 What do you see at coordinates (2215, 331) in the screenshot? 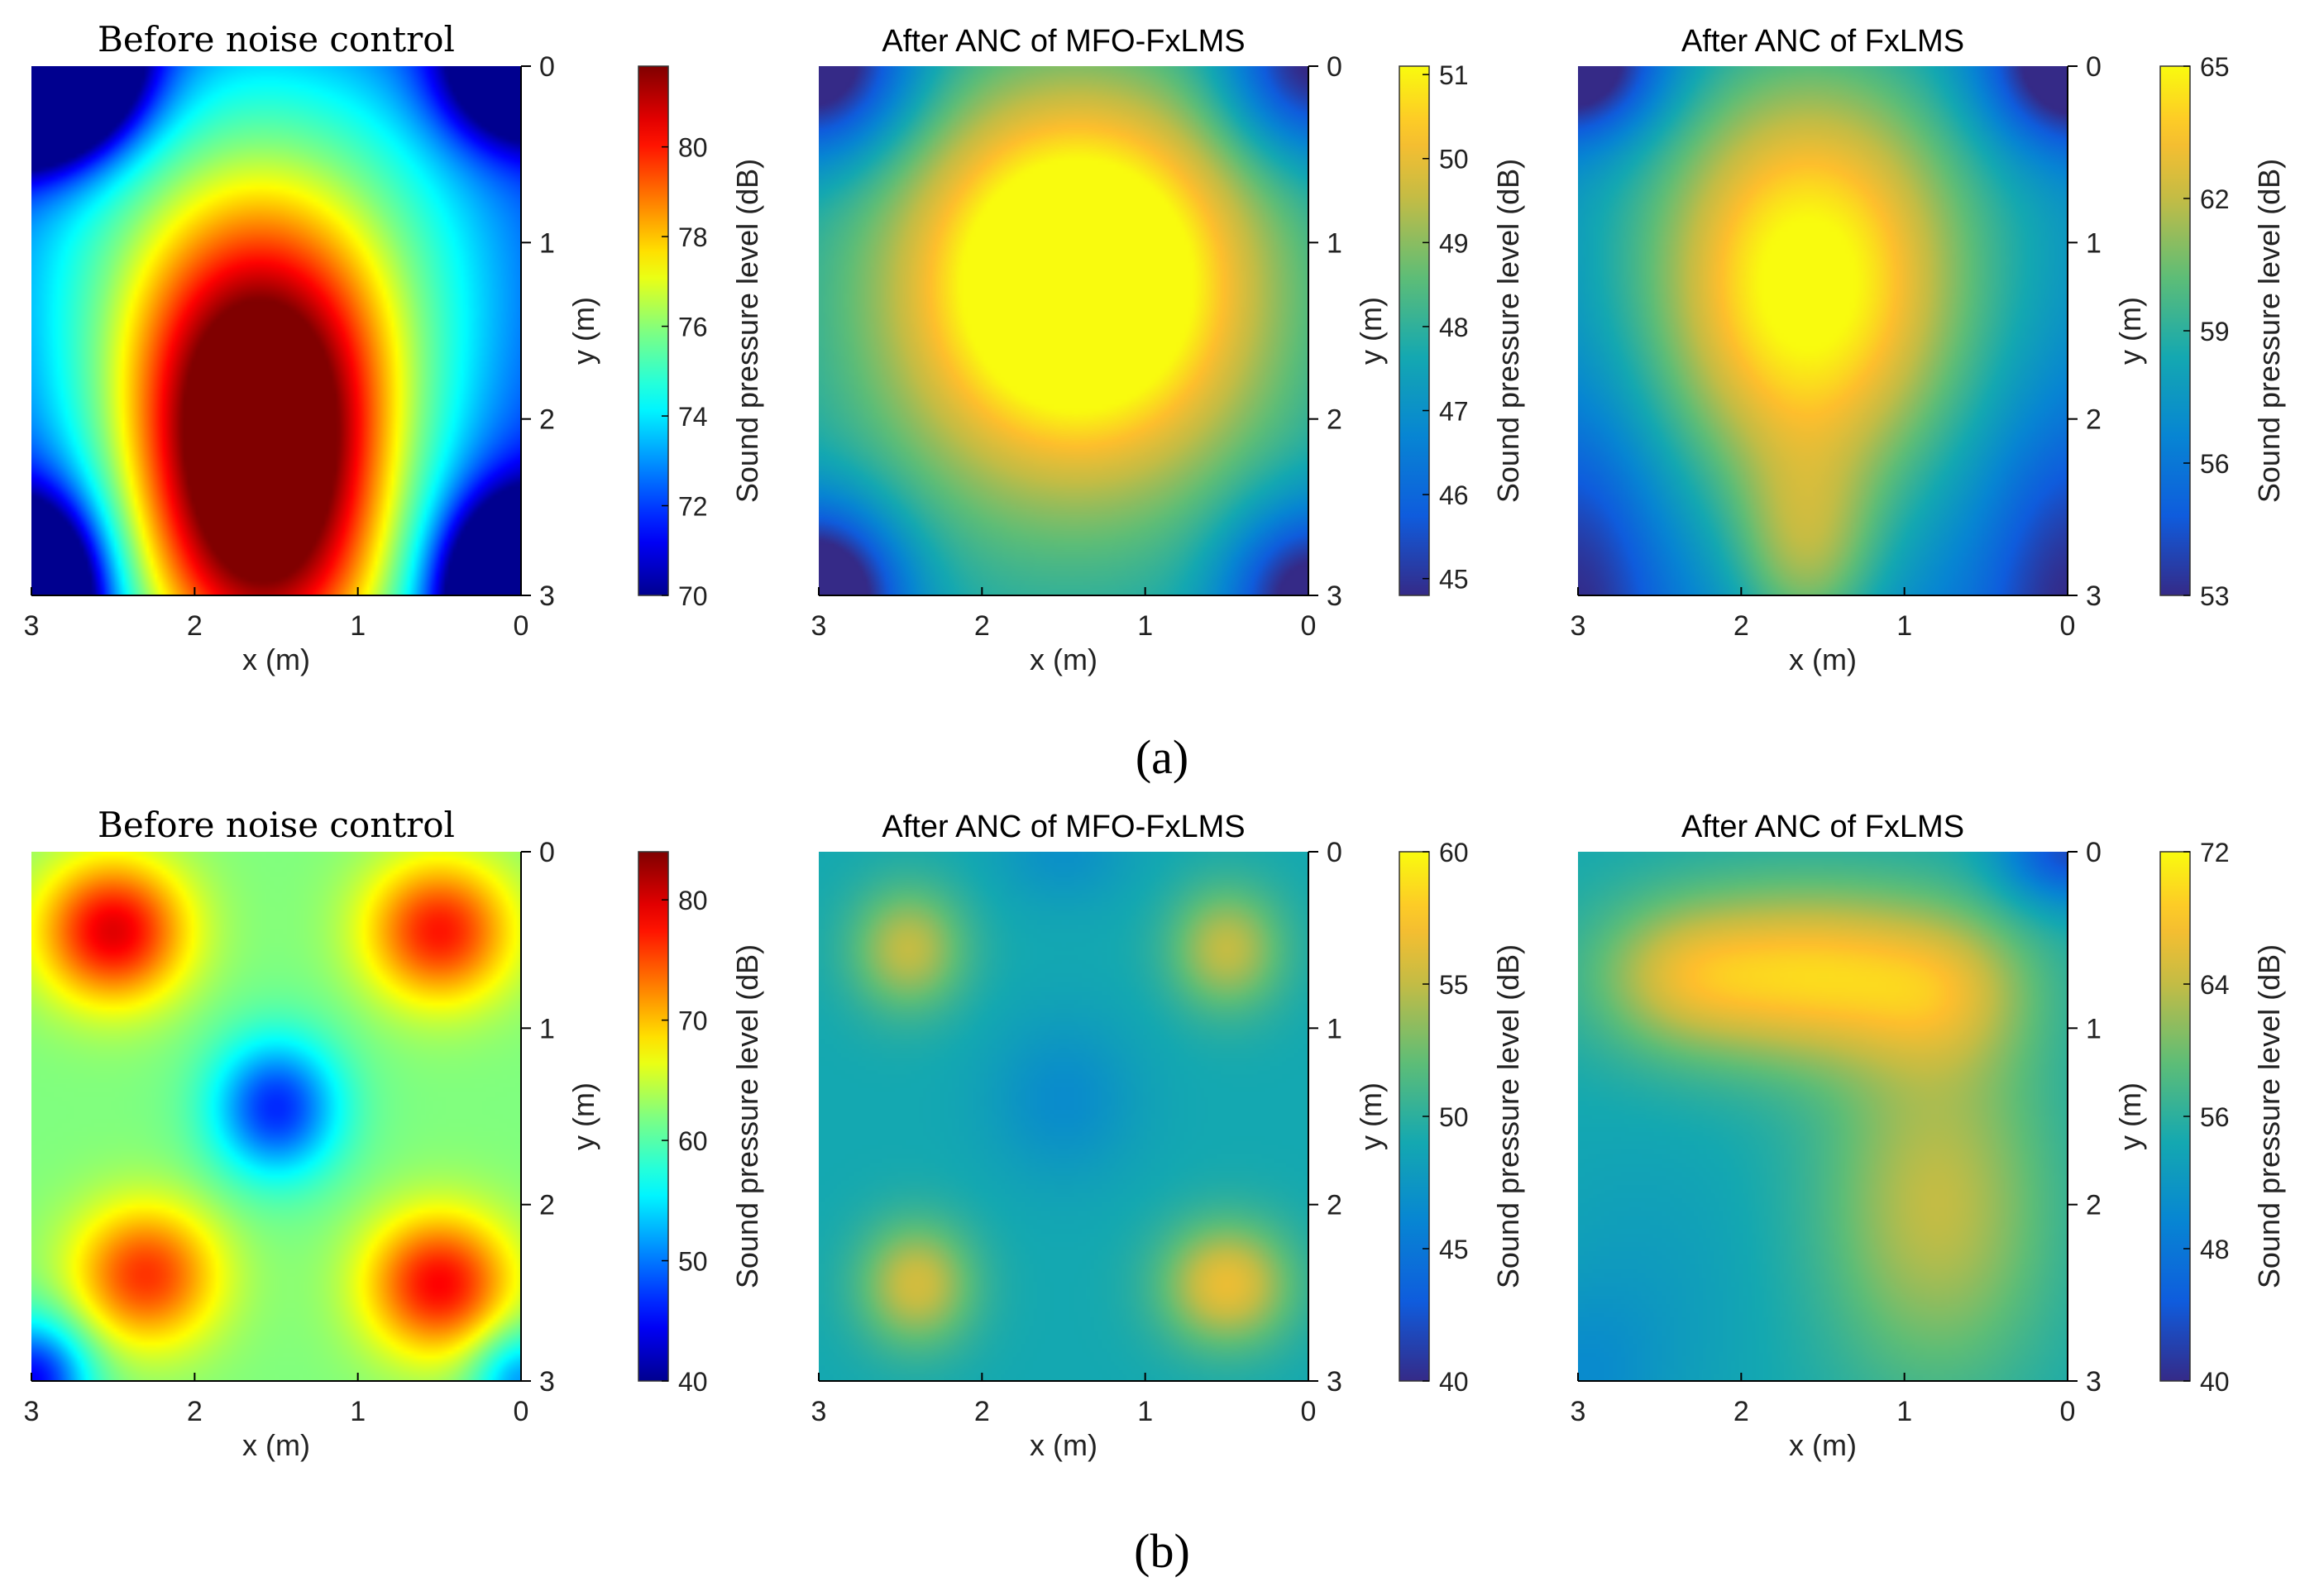
I see `colorbar-tick-label: 59` at bounding box center [2215, 331].